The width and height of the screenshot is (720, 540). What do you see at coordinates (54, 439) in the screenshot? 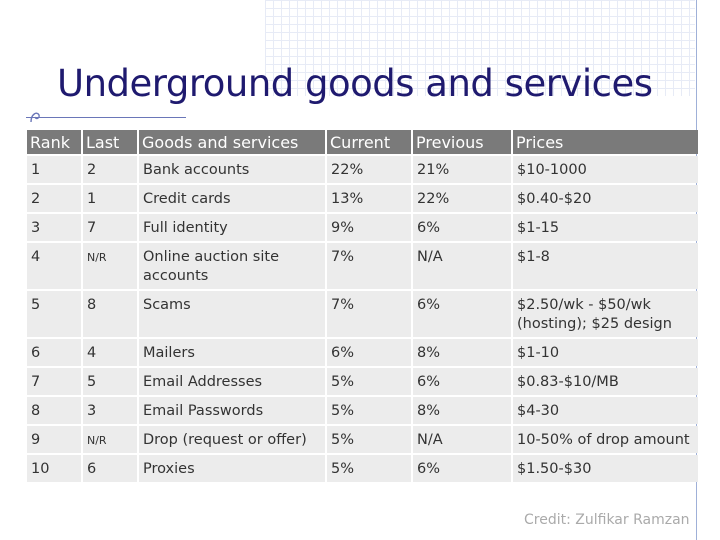
I see `cell-rank: 9` at bounding box center [54, 439].